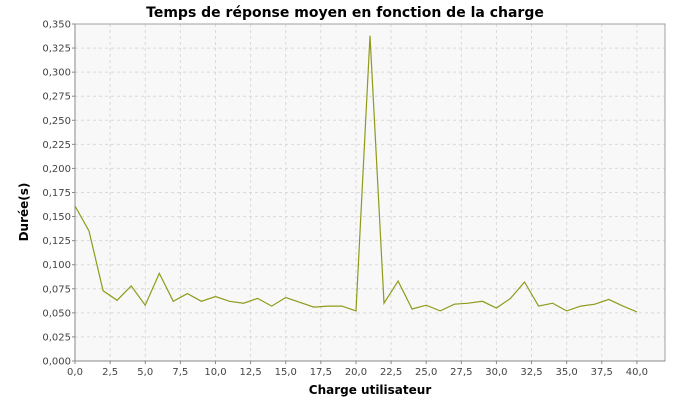 This screenshot has width=690, height=400. Describe the element at coordinates (56, 337) in the screenshot. I see `y-tick-label: 0,025` at that location.